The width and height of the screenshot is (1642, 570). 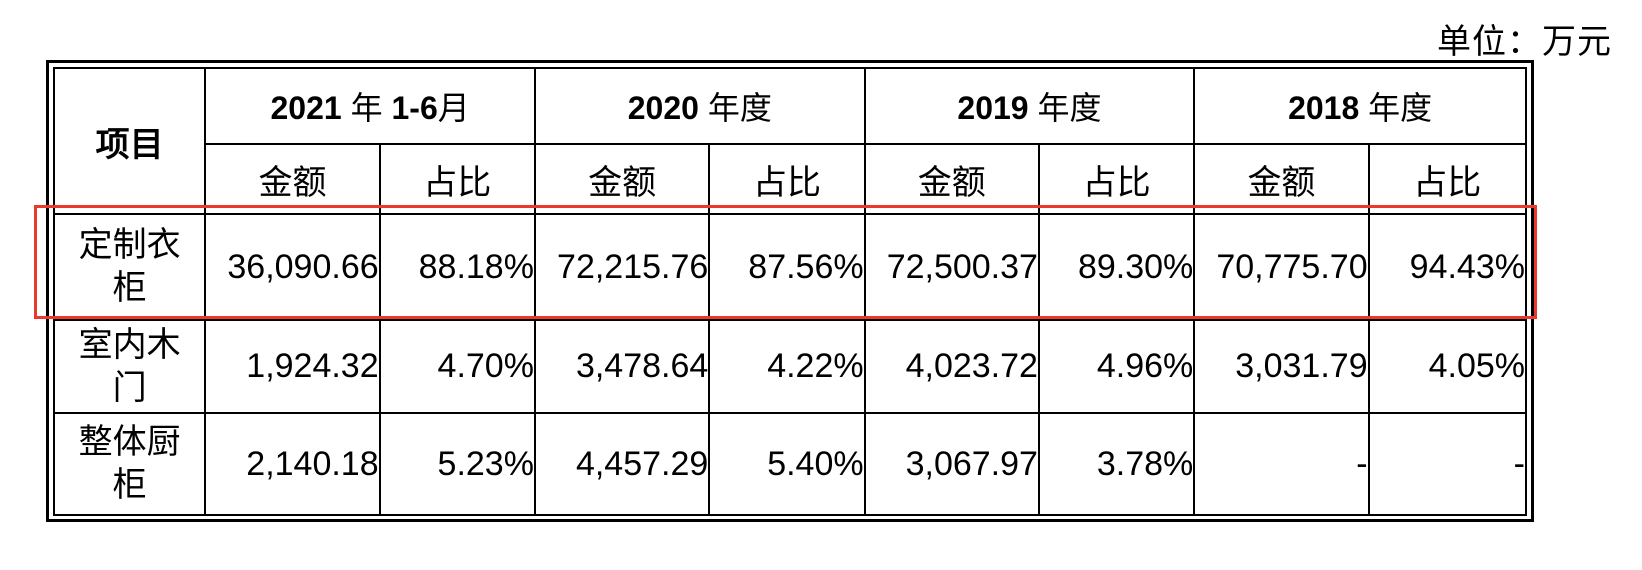 I want to click on ratio-cell: 4.70%, so click(x=457, y=366).